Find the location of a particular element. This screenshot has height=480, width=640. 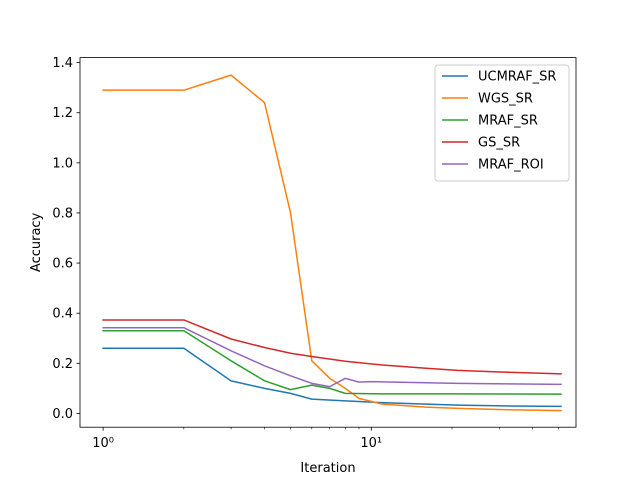

x-axis-label: Iteration is located at coordinates (327, 468).